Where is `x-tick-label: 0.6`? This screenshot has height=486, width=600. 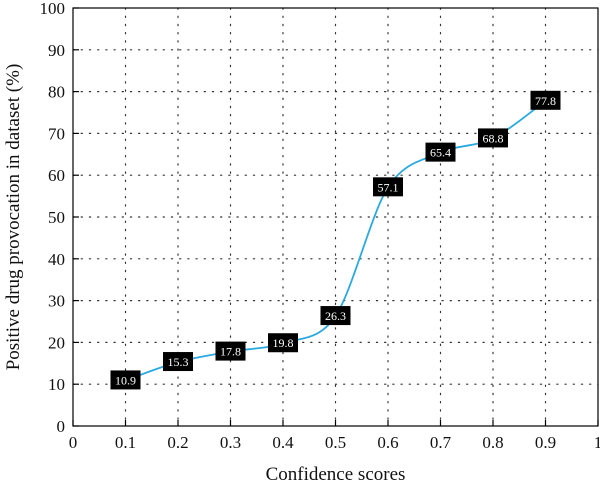
x-tick-label: 0.6 is located at coordinates (387, 442).